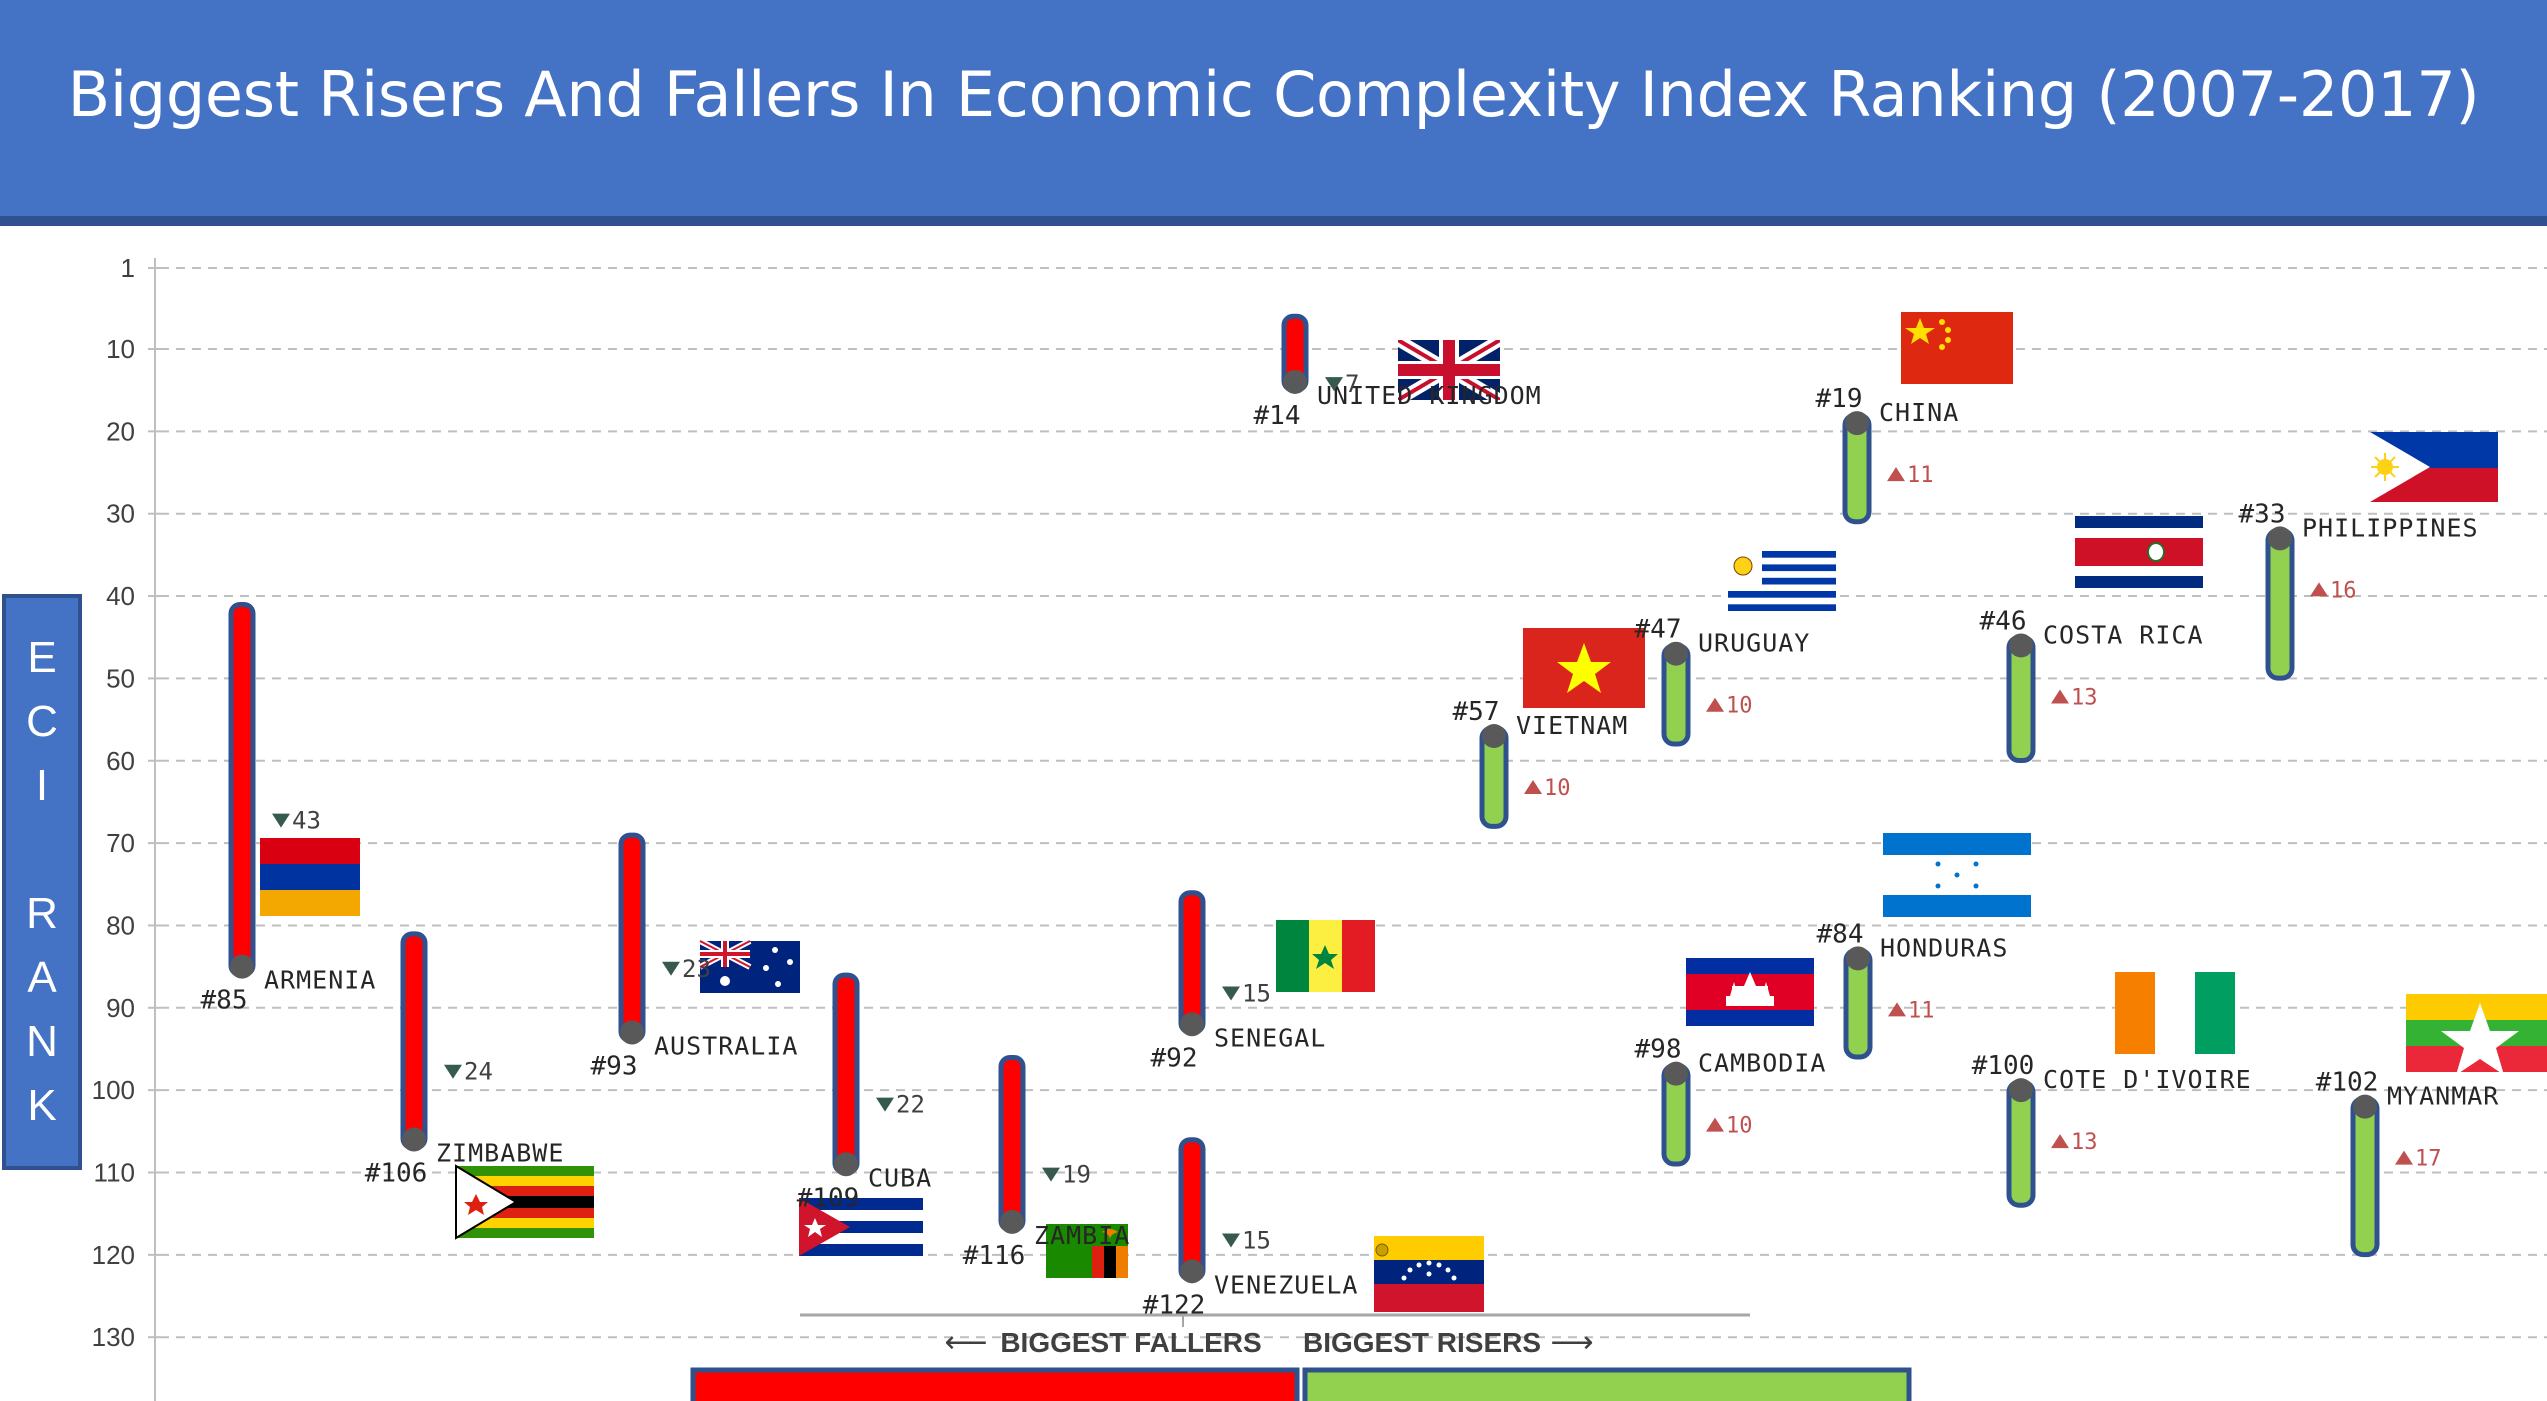 The height and width of the screenshot is (1401, 2547). Describe the element at coordinates (1919, 412) in the screenshot. I see `china-country-label: CHINA` at that location.